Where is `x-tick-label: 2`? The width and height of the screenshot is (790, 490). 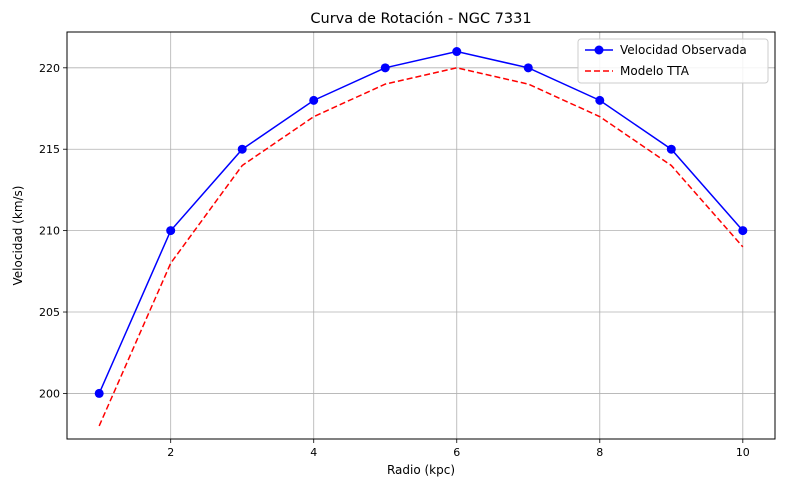 x-tick-label: 2 is located at coordinates (170, 452).